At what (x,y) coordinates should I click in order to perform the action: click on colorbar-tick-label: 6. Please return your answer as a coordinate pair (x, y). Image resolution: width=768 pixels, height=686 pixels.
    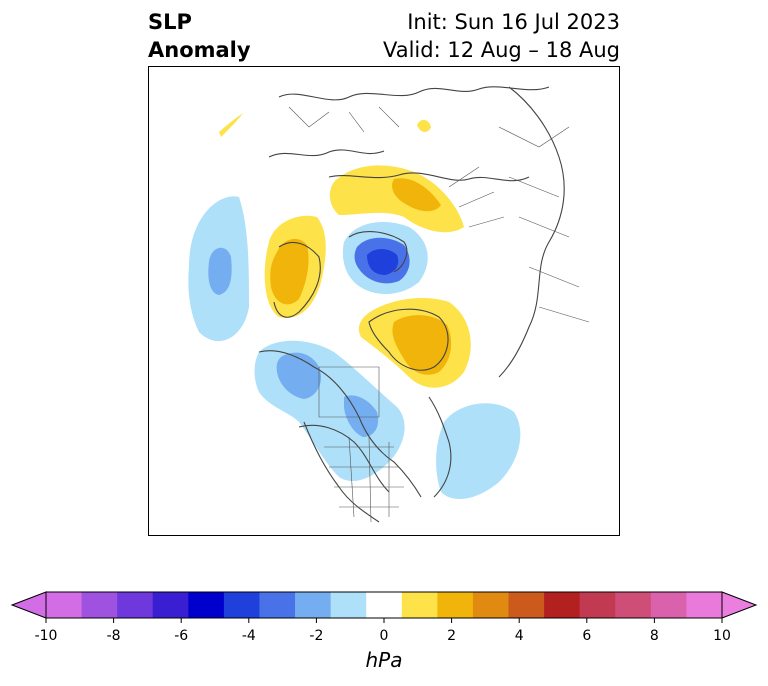
    Looking at the image, I should click on (587, 636).